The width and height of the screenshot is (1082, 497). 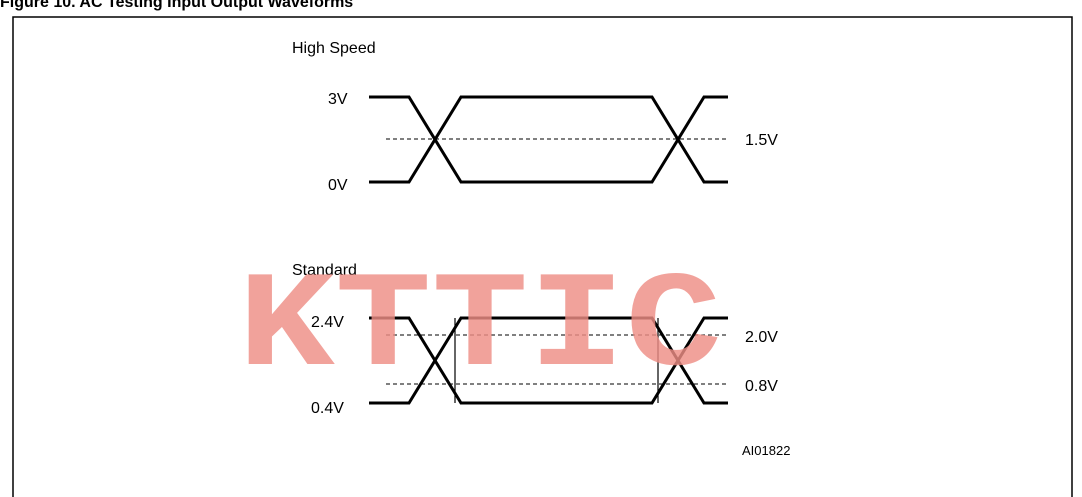 I want to click on standard-waveform: Standard 2.4V 0.4V 2.0V 0.8V, so click(x=535, y=339).